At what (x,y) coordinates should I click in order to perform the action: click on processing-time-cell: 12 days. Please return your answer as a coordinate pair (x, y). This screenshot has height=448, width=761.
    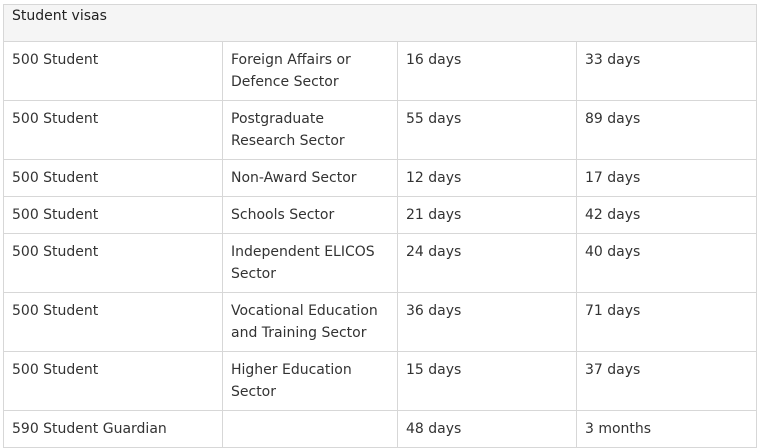
    Looking at the image, I should click on (487, 178).